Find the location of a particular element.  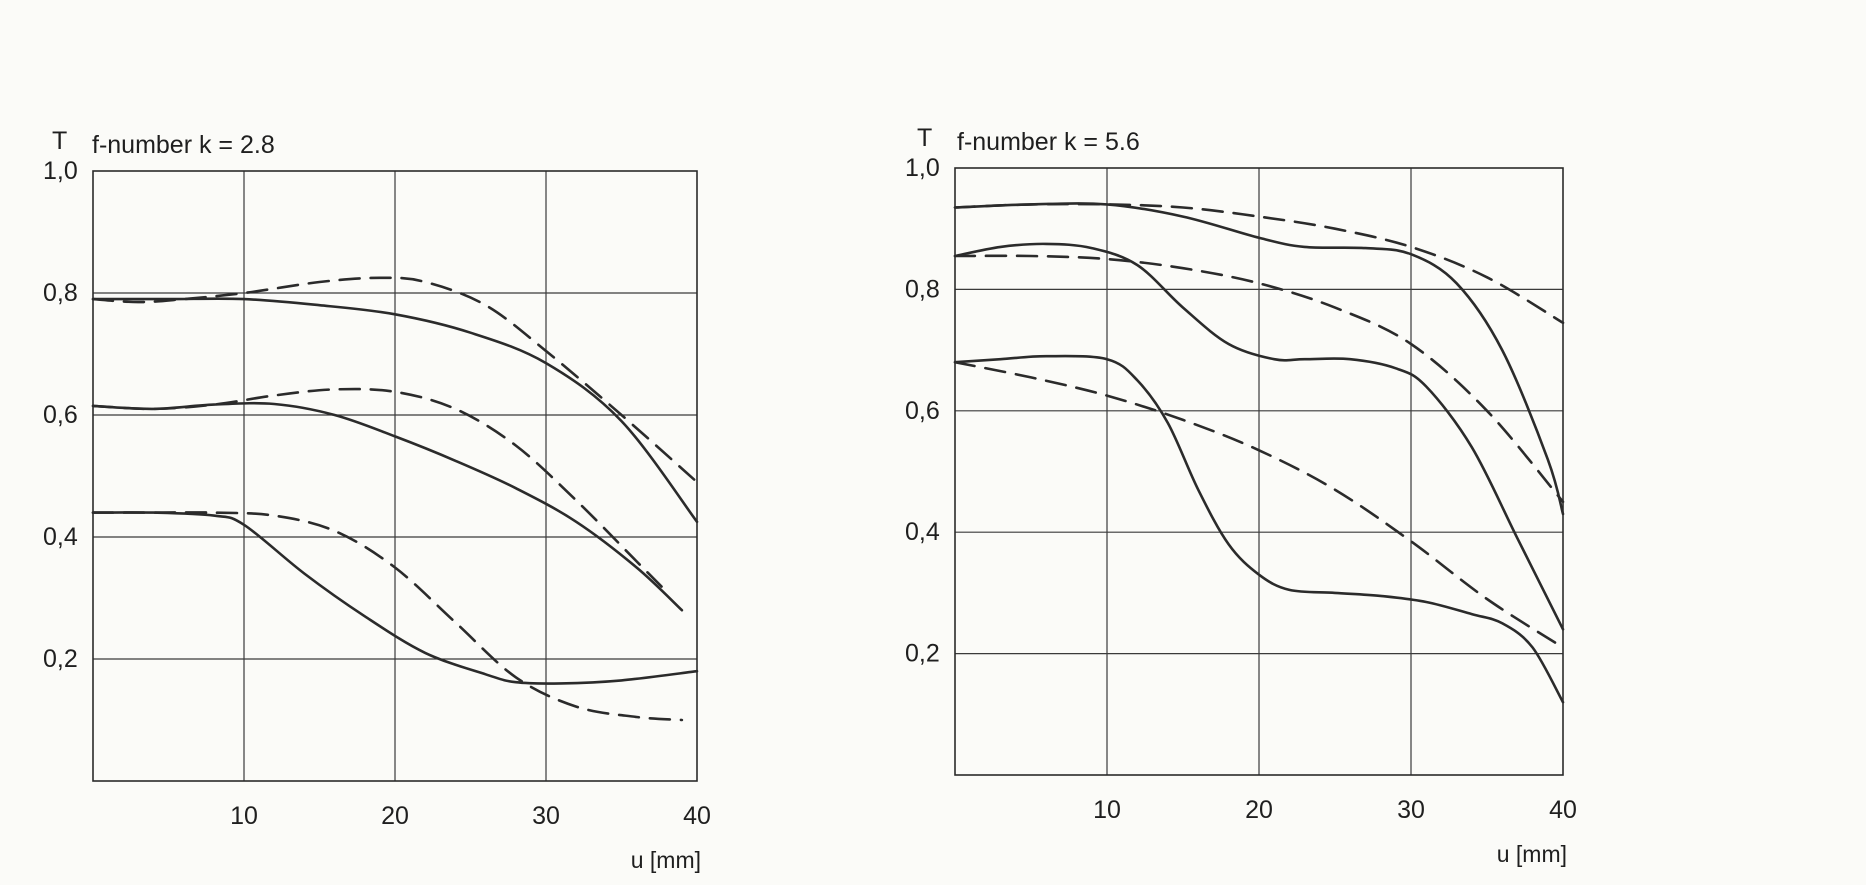

chart-title: f-number k = 2.8 is located at coordinates (183, 145).